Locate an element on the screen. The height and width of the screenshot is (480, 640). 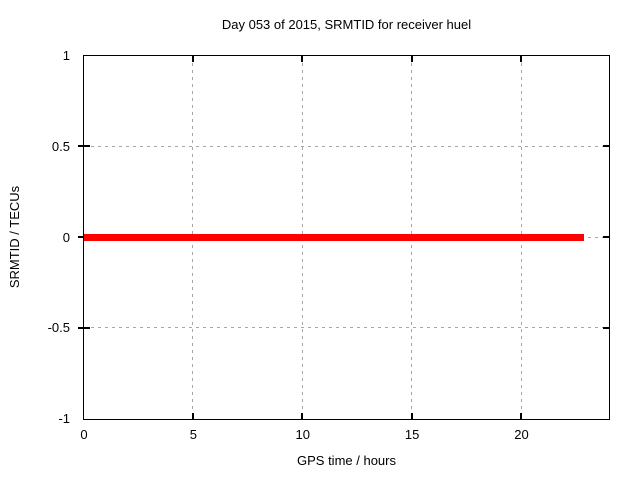
x-tick-label: 10 is located at coordinates (302, 434).